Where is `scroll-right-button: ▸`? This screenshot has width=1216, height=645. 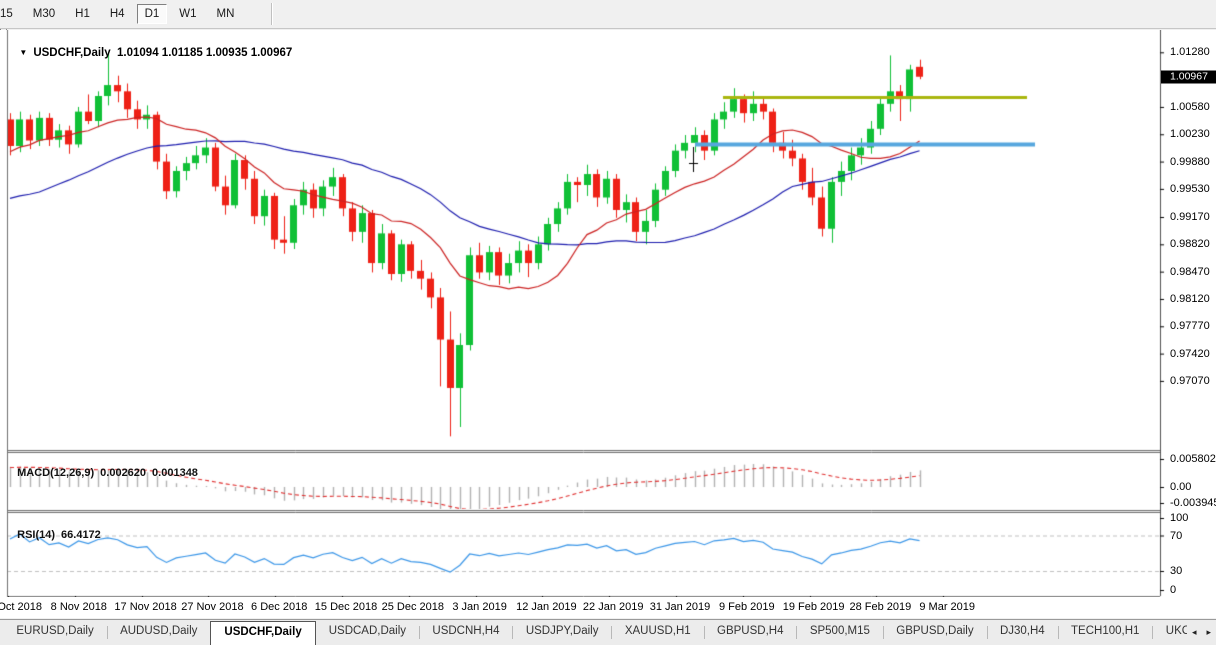 scroll-right-button: ▸ is located at coordinates (1209, 632).